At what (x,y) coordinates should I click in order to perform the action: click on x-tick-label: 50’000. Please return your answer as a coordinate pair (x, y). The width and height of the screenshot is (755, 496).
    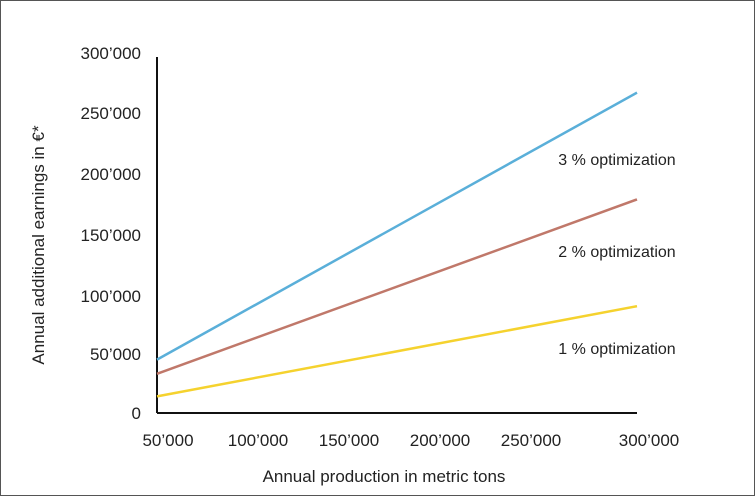
    Looking at the image, I should click on (167, 440).